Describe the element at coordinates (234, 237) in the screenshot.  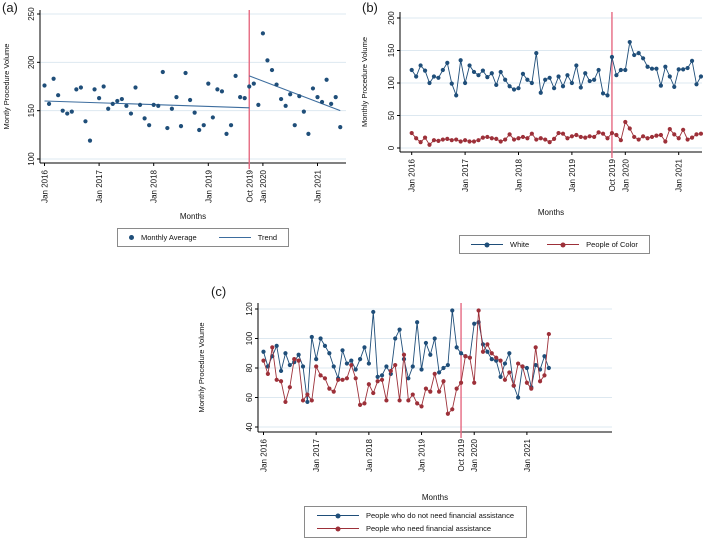
I see `line-marker-icon` at that location.